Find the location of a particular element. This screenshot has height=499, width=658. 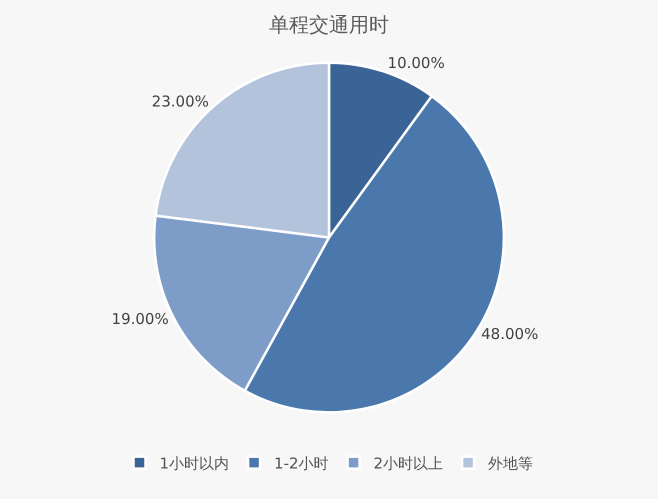

legend-label: 1小时以内 is located at coordinates (195, 463).